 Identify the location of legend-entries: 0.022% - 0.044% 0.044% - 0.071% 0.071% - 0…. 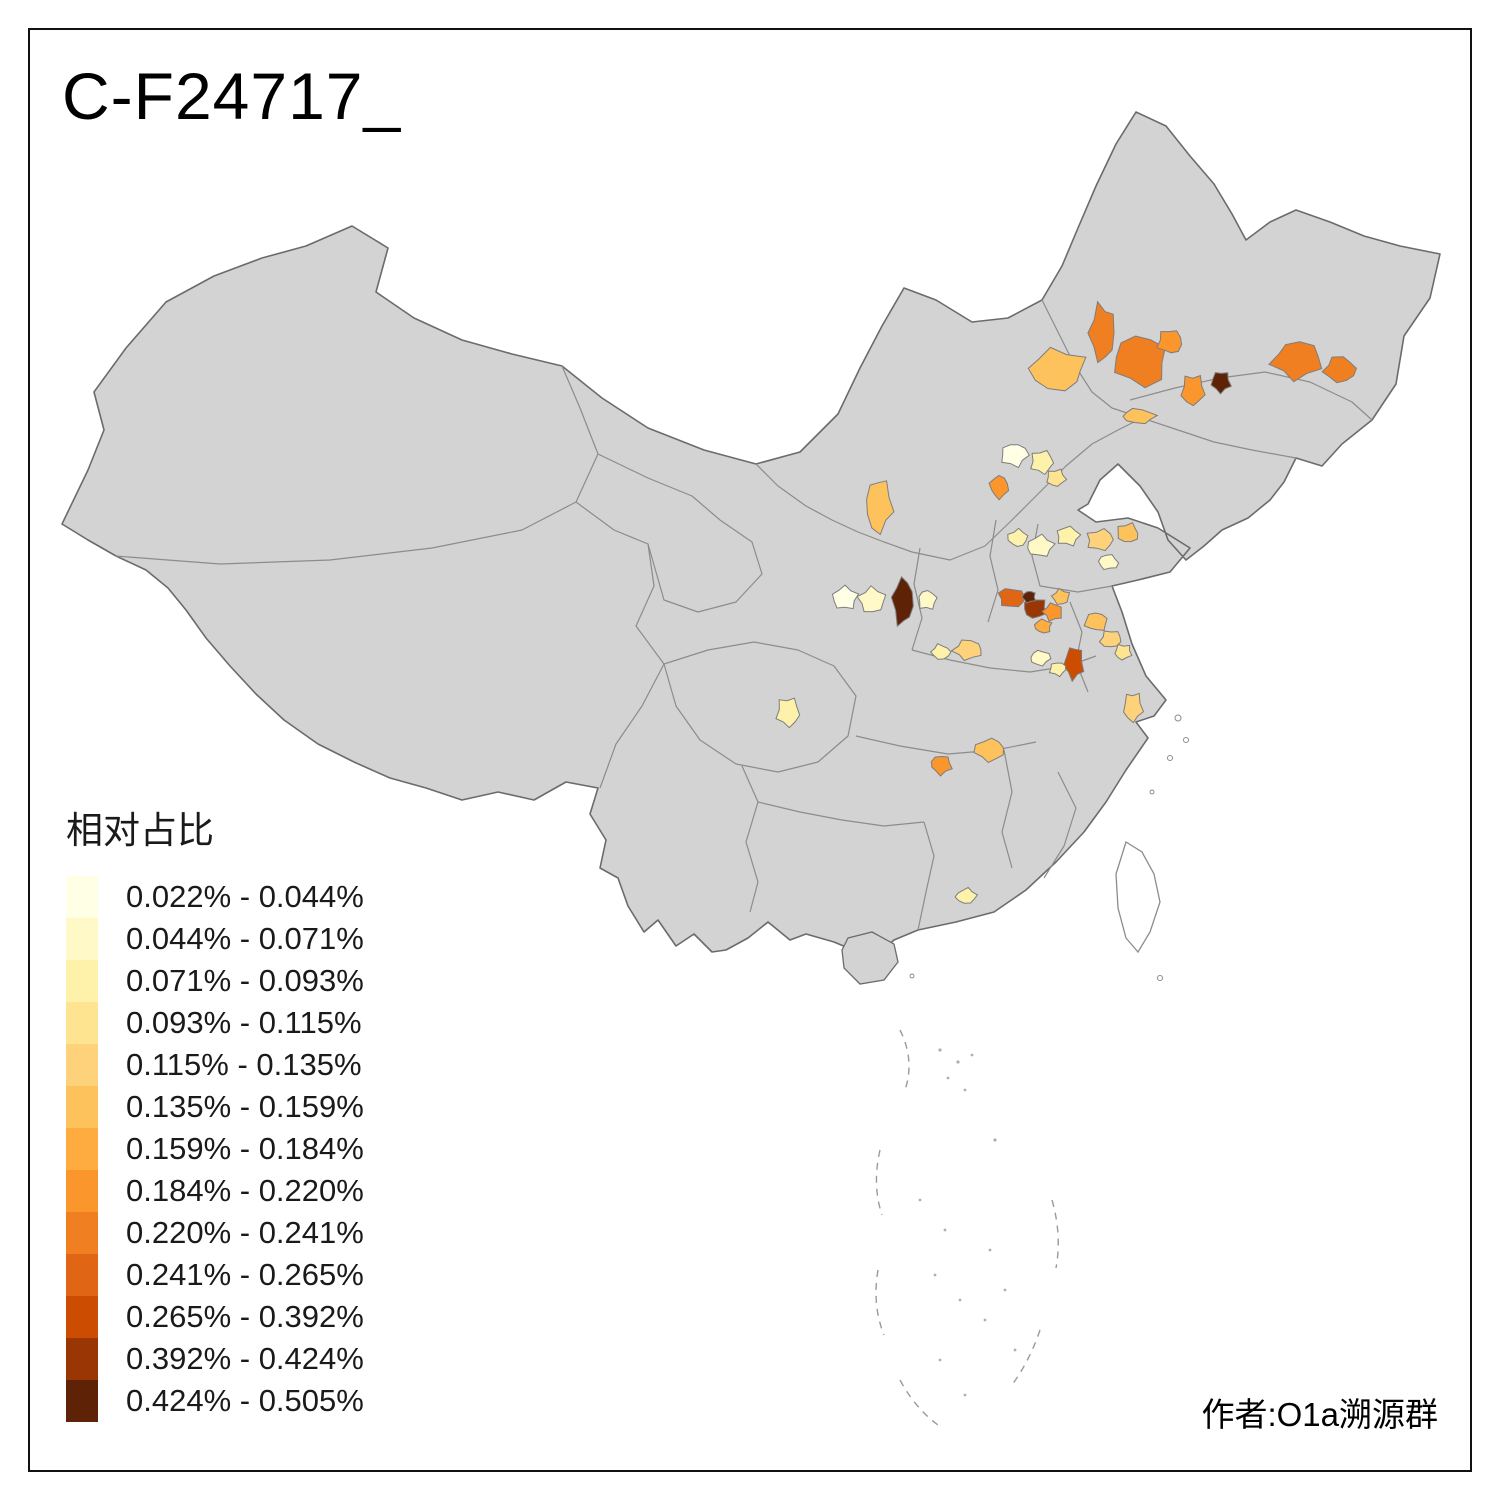
(215, 1149).